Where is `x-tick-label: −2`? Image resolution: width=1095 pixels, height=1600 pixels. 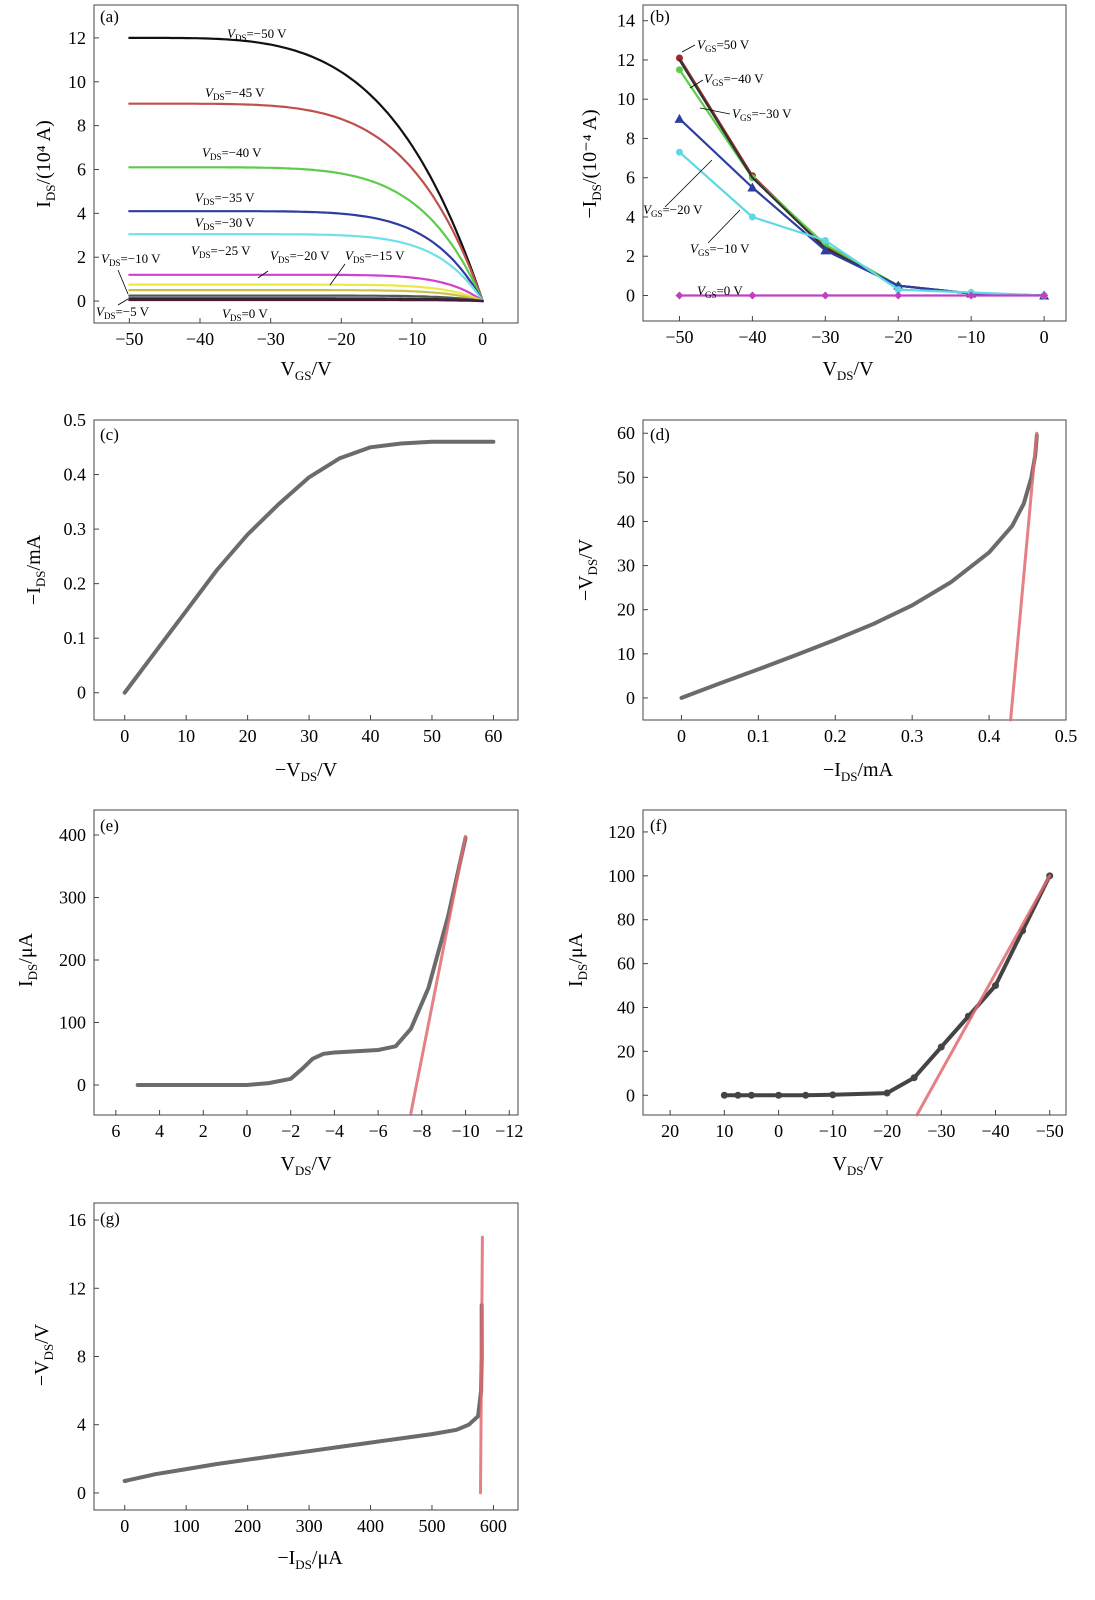 x-tick-label: −2 is located at coordinates (290, 1131).